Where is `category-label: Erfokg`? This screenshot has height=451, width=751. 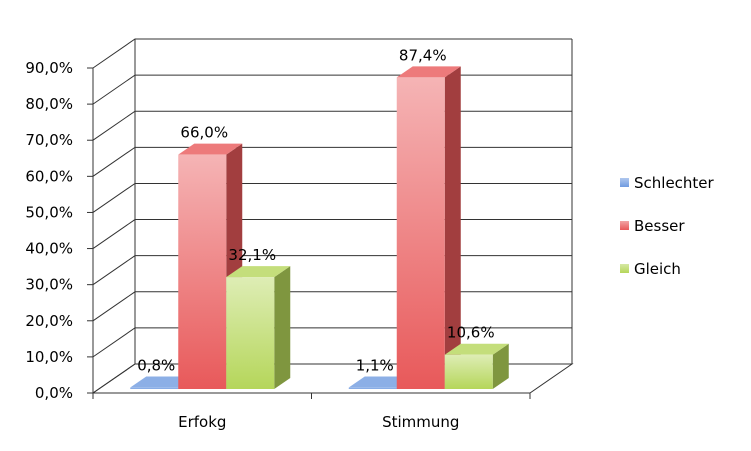
category-label: Erfokg is located at coordinates (202, 422).